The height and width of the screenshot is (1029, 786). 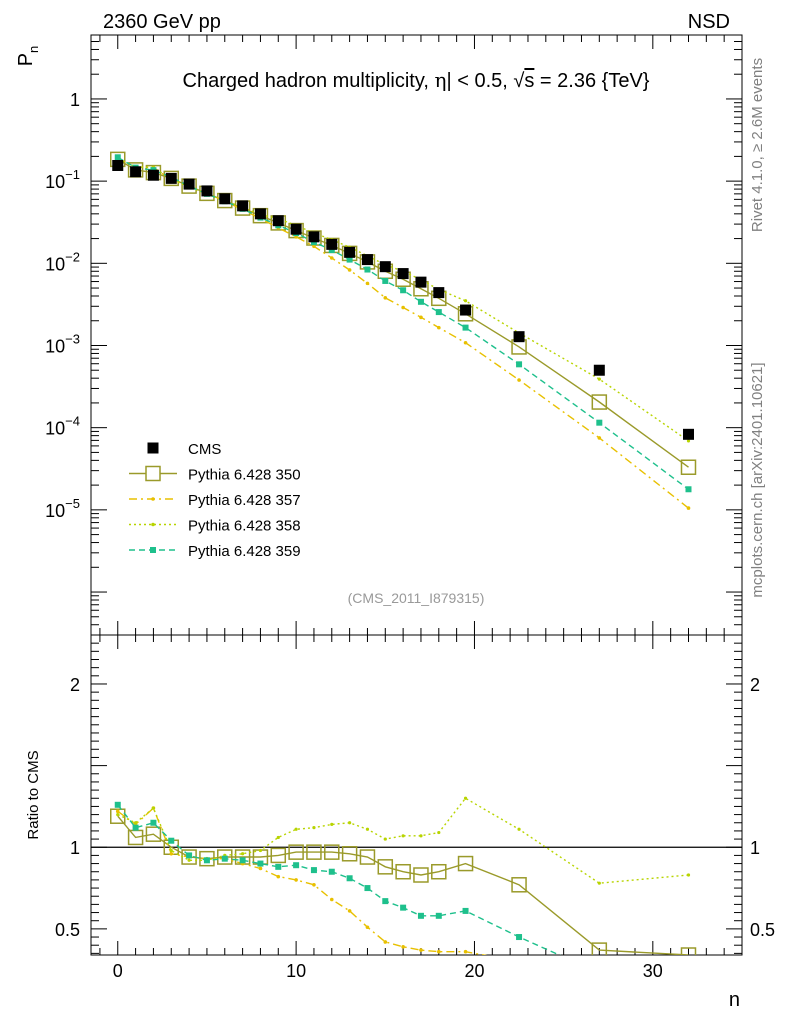 What do you see at coordinates (403, 885) in the screenshot?
I see `ratio-line-pythia-6.428-350` at bounding box center [403, 885].